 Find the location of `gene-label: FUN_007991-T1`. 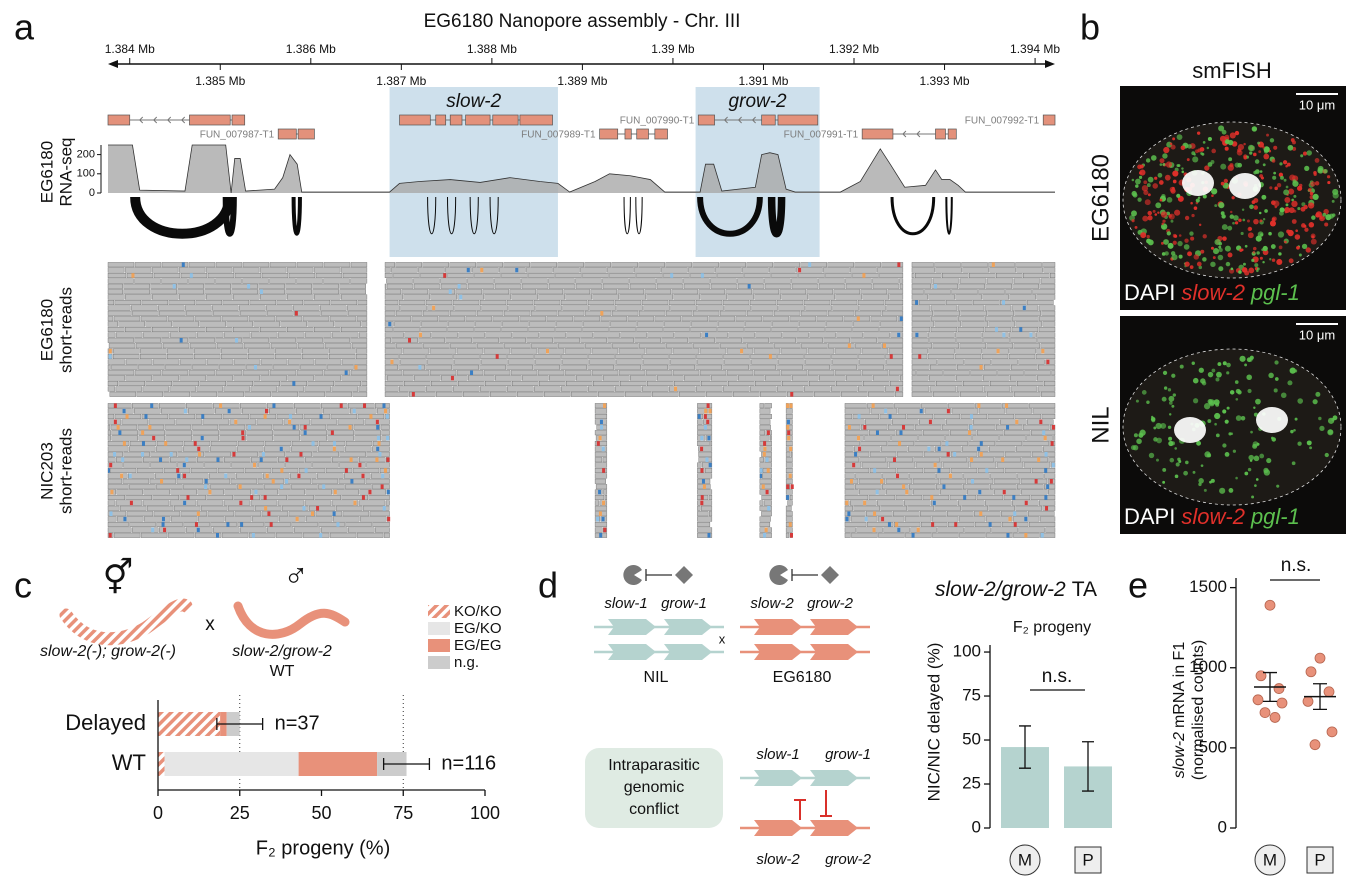

gene-label: FUN_007991-T1 is located at coordinates (821, 135).